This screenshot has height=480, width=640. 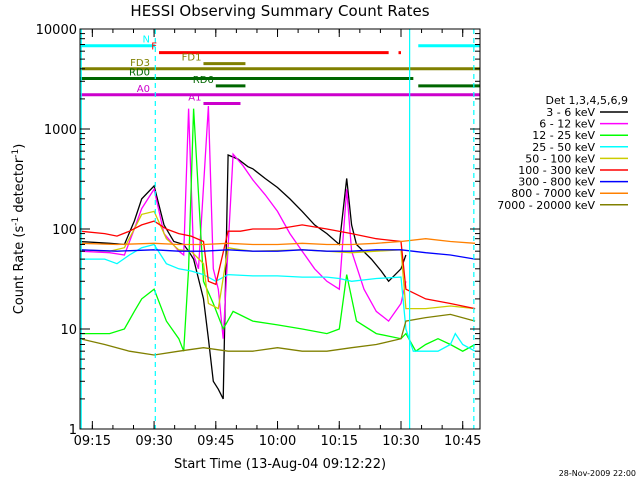 What do you see at coordinates (400, 441) in the screenshot?
I see `x-tick-label: 10:30` at bounding box center [400, 441].